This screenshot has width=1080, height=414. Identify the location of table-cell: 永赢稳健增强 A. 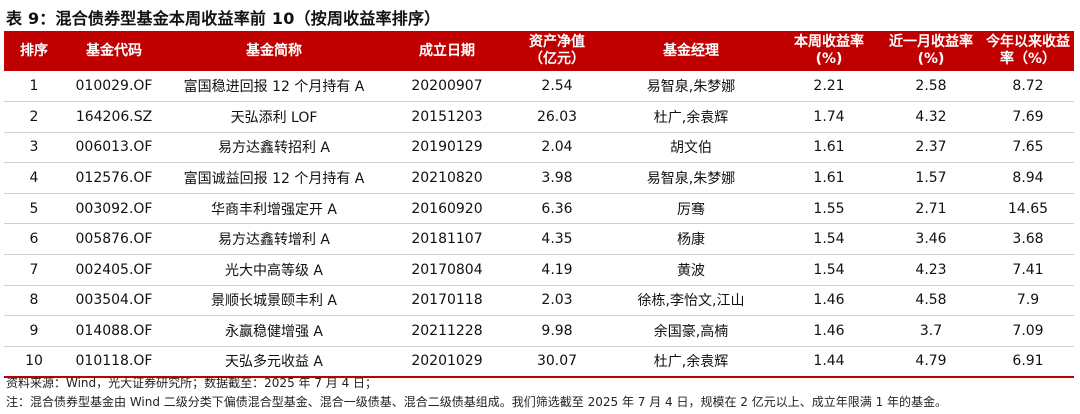
(274, 332).